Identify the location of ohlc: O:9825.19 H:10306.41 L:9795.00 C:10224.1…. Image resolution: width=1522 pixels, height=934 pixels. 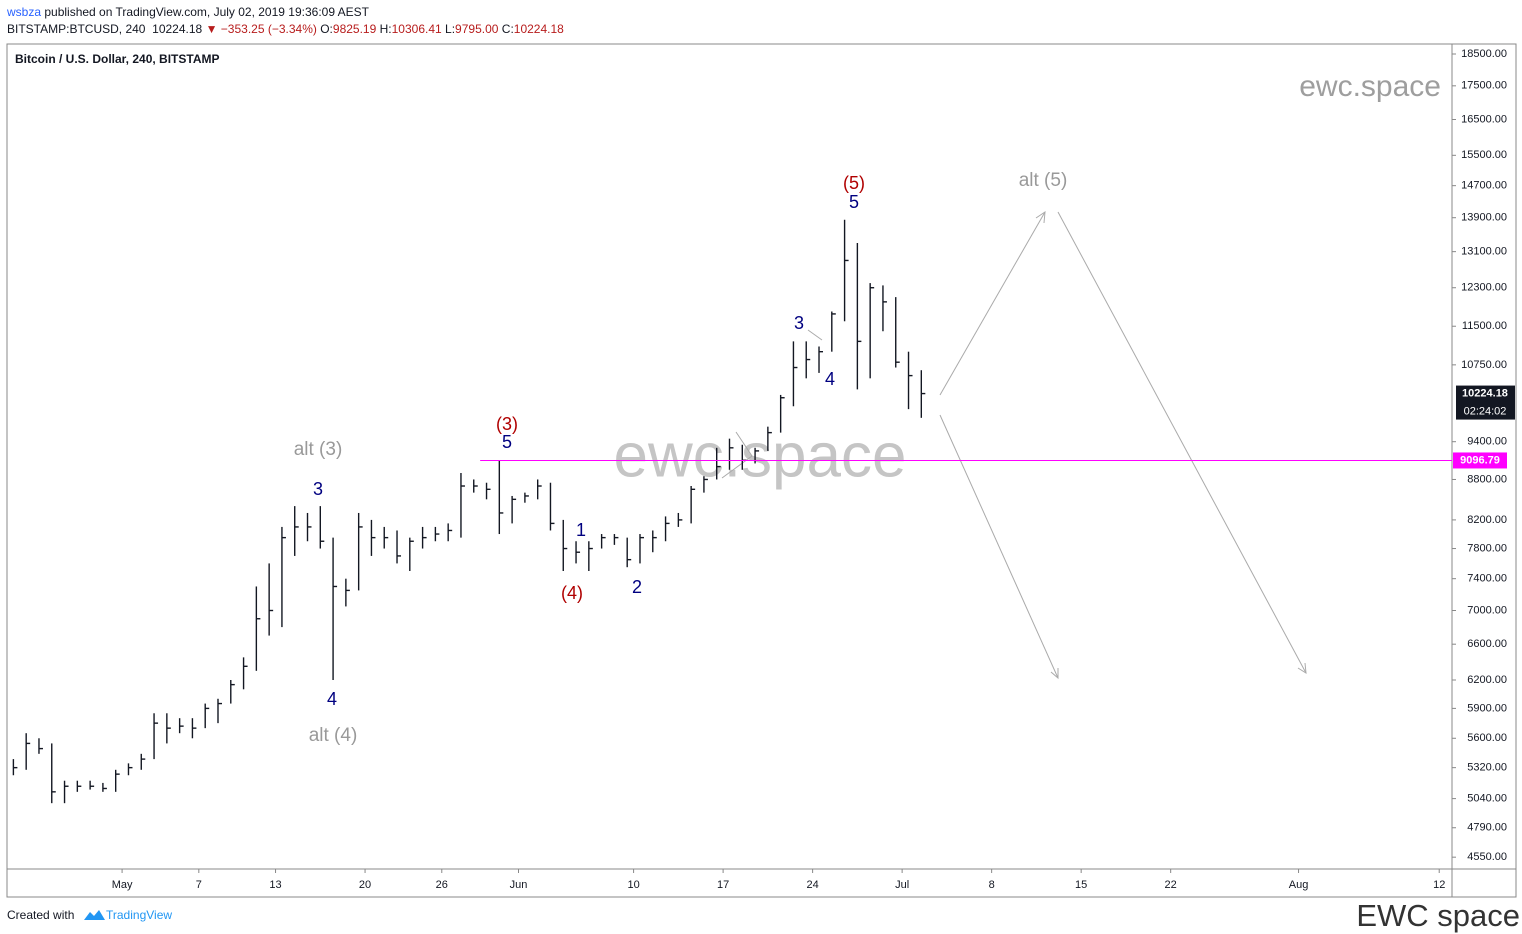
(443, 29).